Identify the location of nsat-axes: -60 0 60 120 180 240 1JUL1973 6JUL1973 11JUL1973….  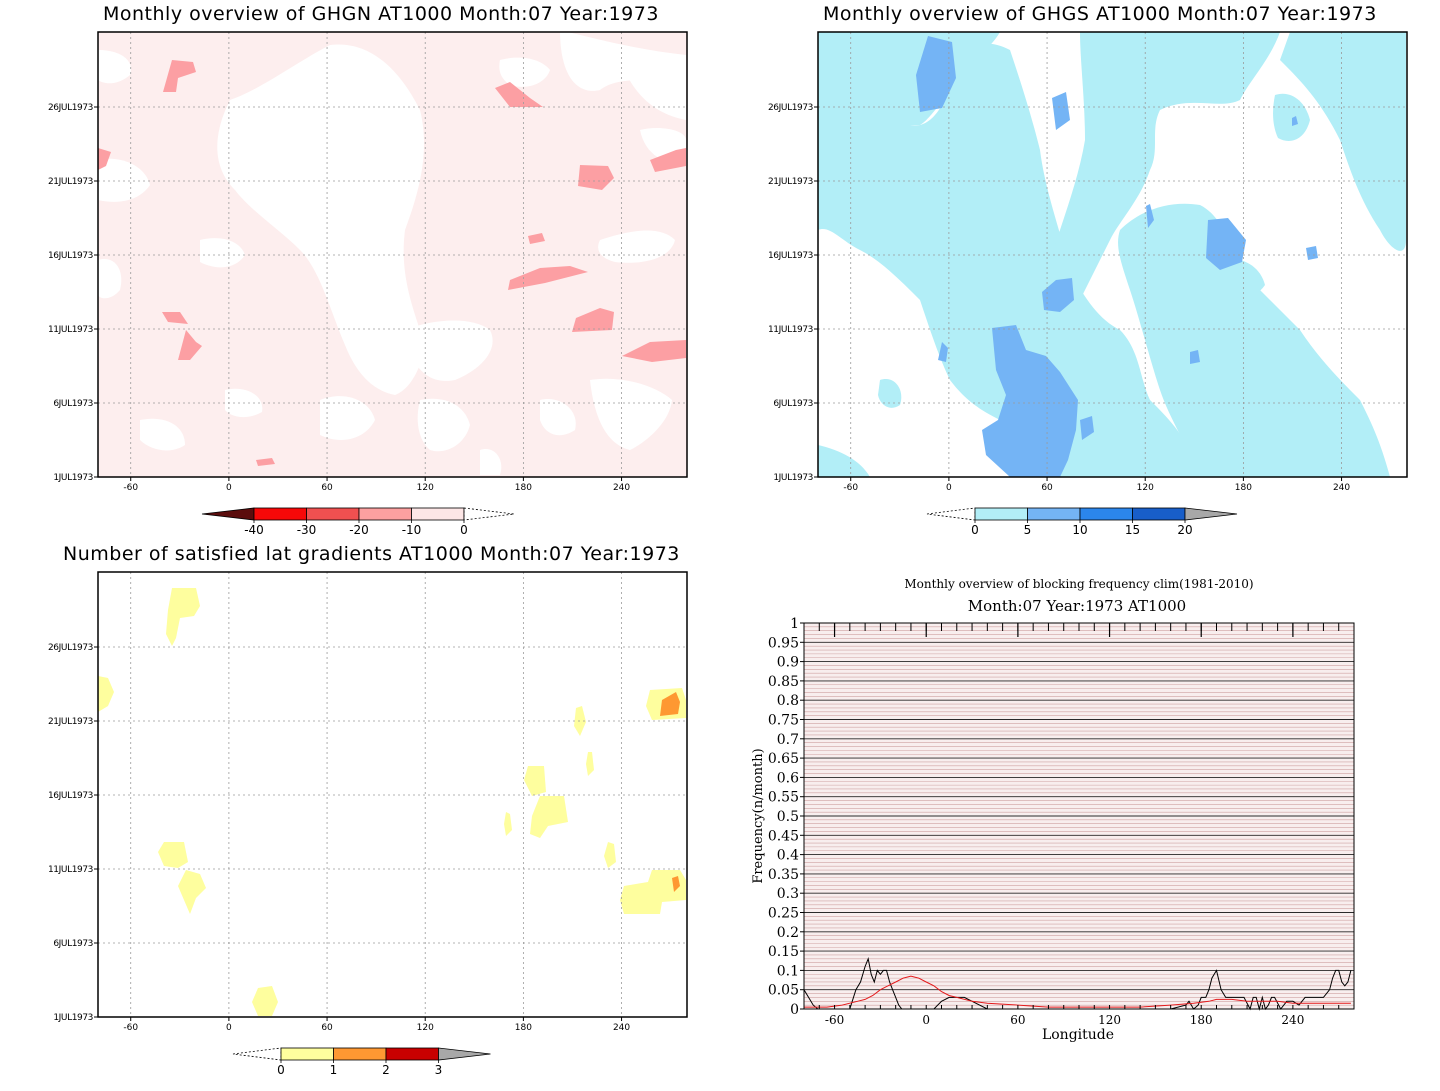
(339, 838).